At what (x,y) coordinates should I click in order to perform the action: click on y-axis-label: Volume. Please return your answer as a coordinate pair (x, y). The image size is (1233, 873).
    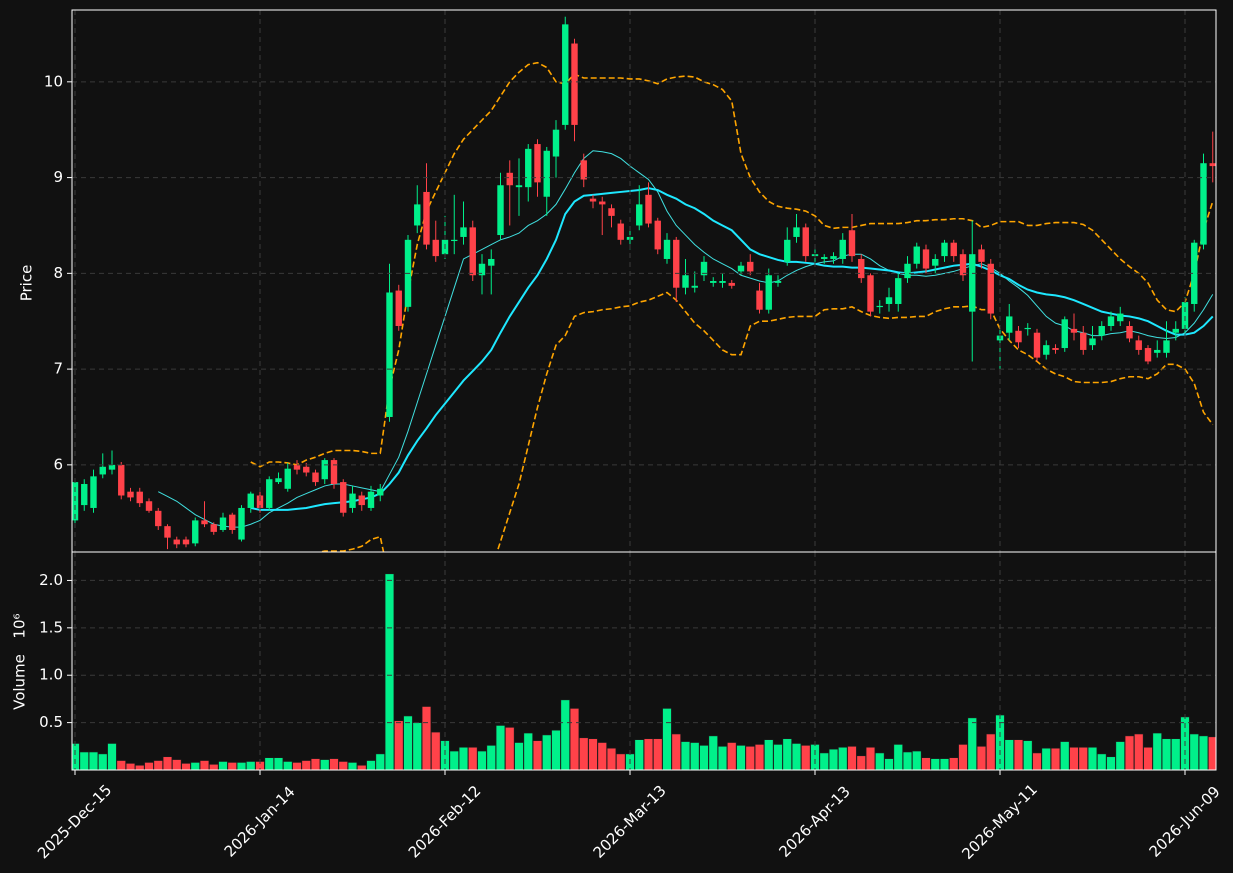
    Looking at the image, I should click on (20, 682).